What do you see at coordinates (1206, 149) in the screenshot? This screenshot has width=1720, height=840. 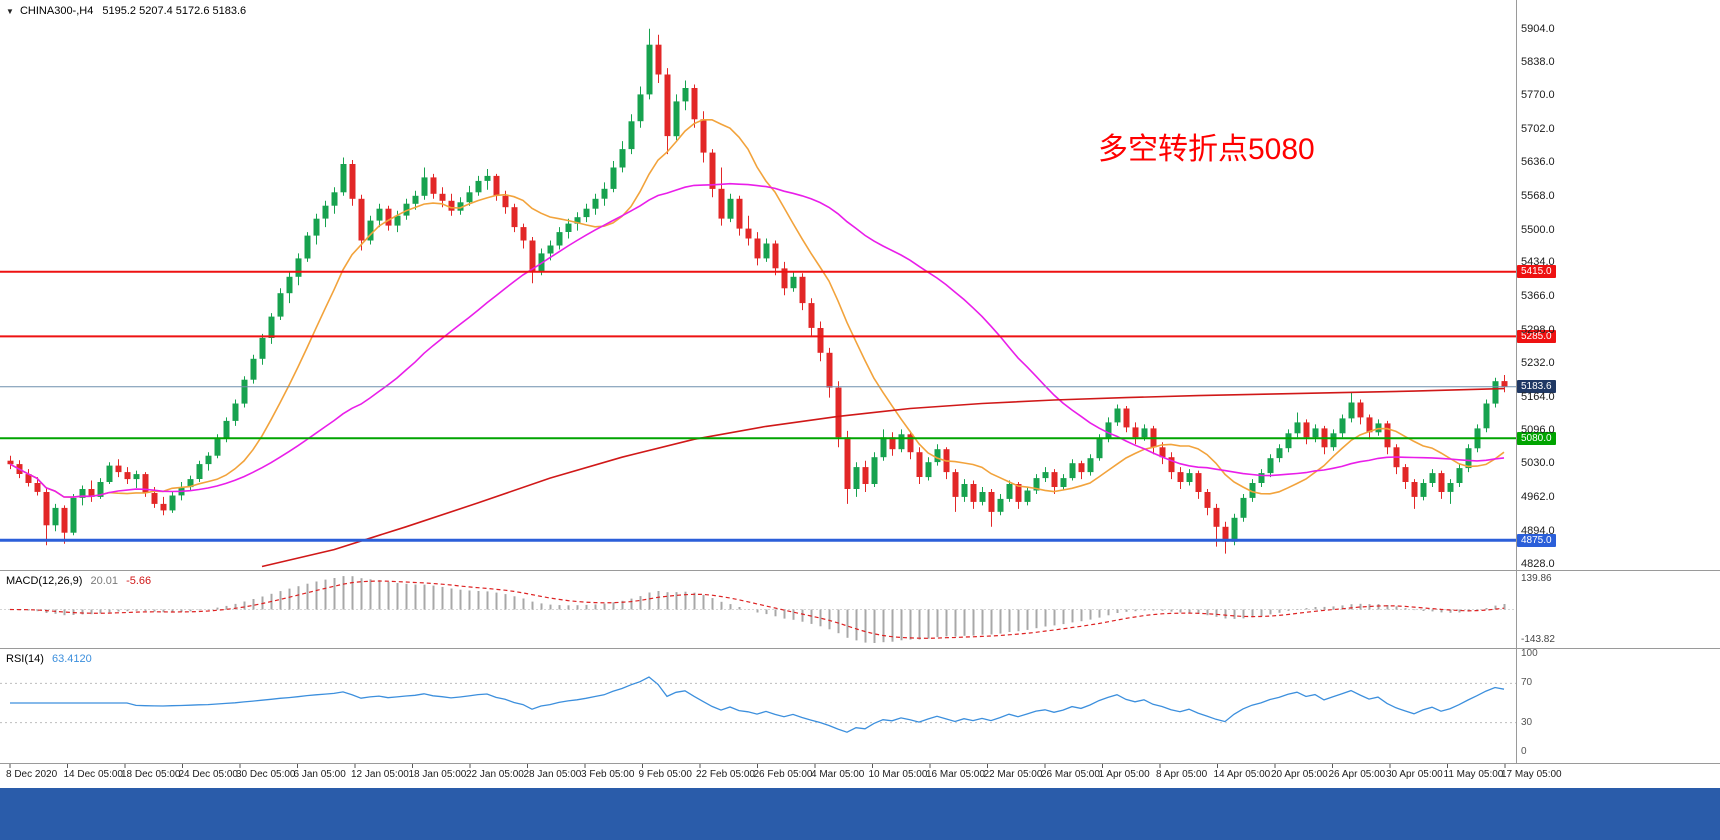 I see `chart-annotation-text: 多空转折点5080` at bounding box center [1206, 149].